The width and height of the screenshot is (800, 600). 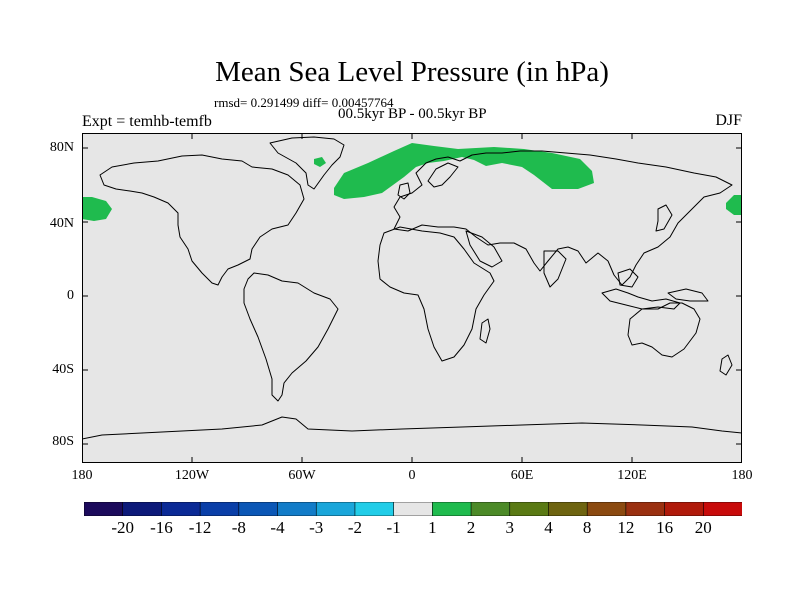 I want to click on lat-label-0: 0, so click(x=70, y=295).